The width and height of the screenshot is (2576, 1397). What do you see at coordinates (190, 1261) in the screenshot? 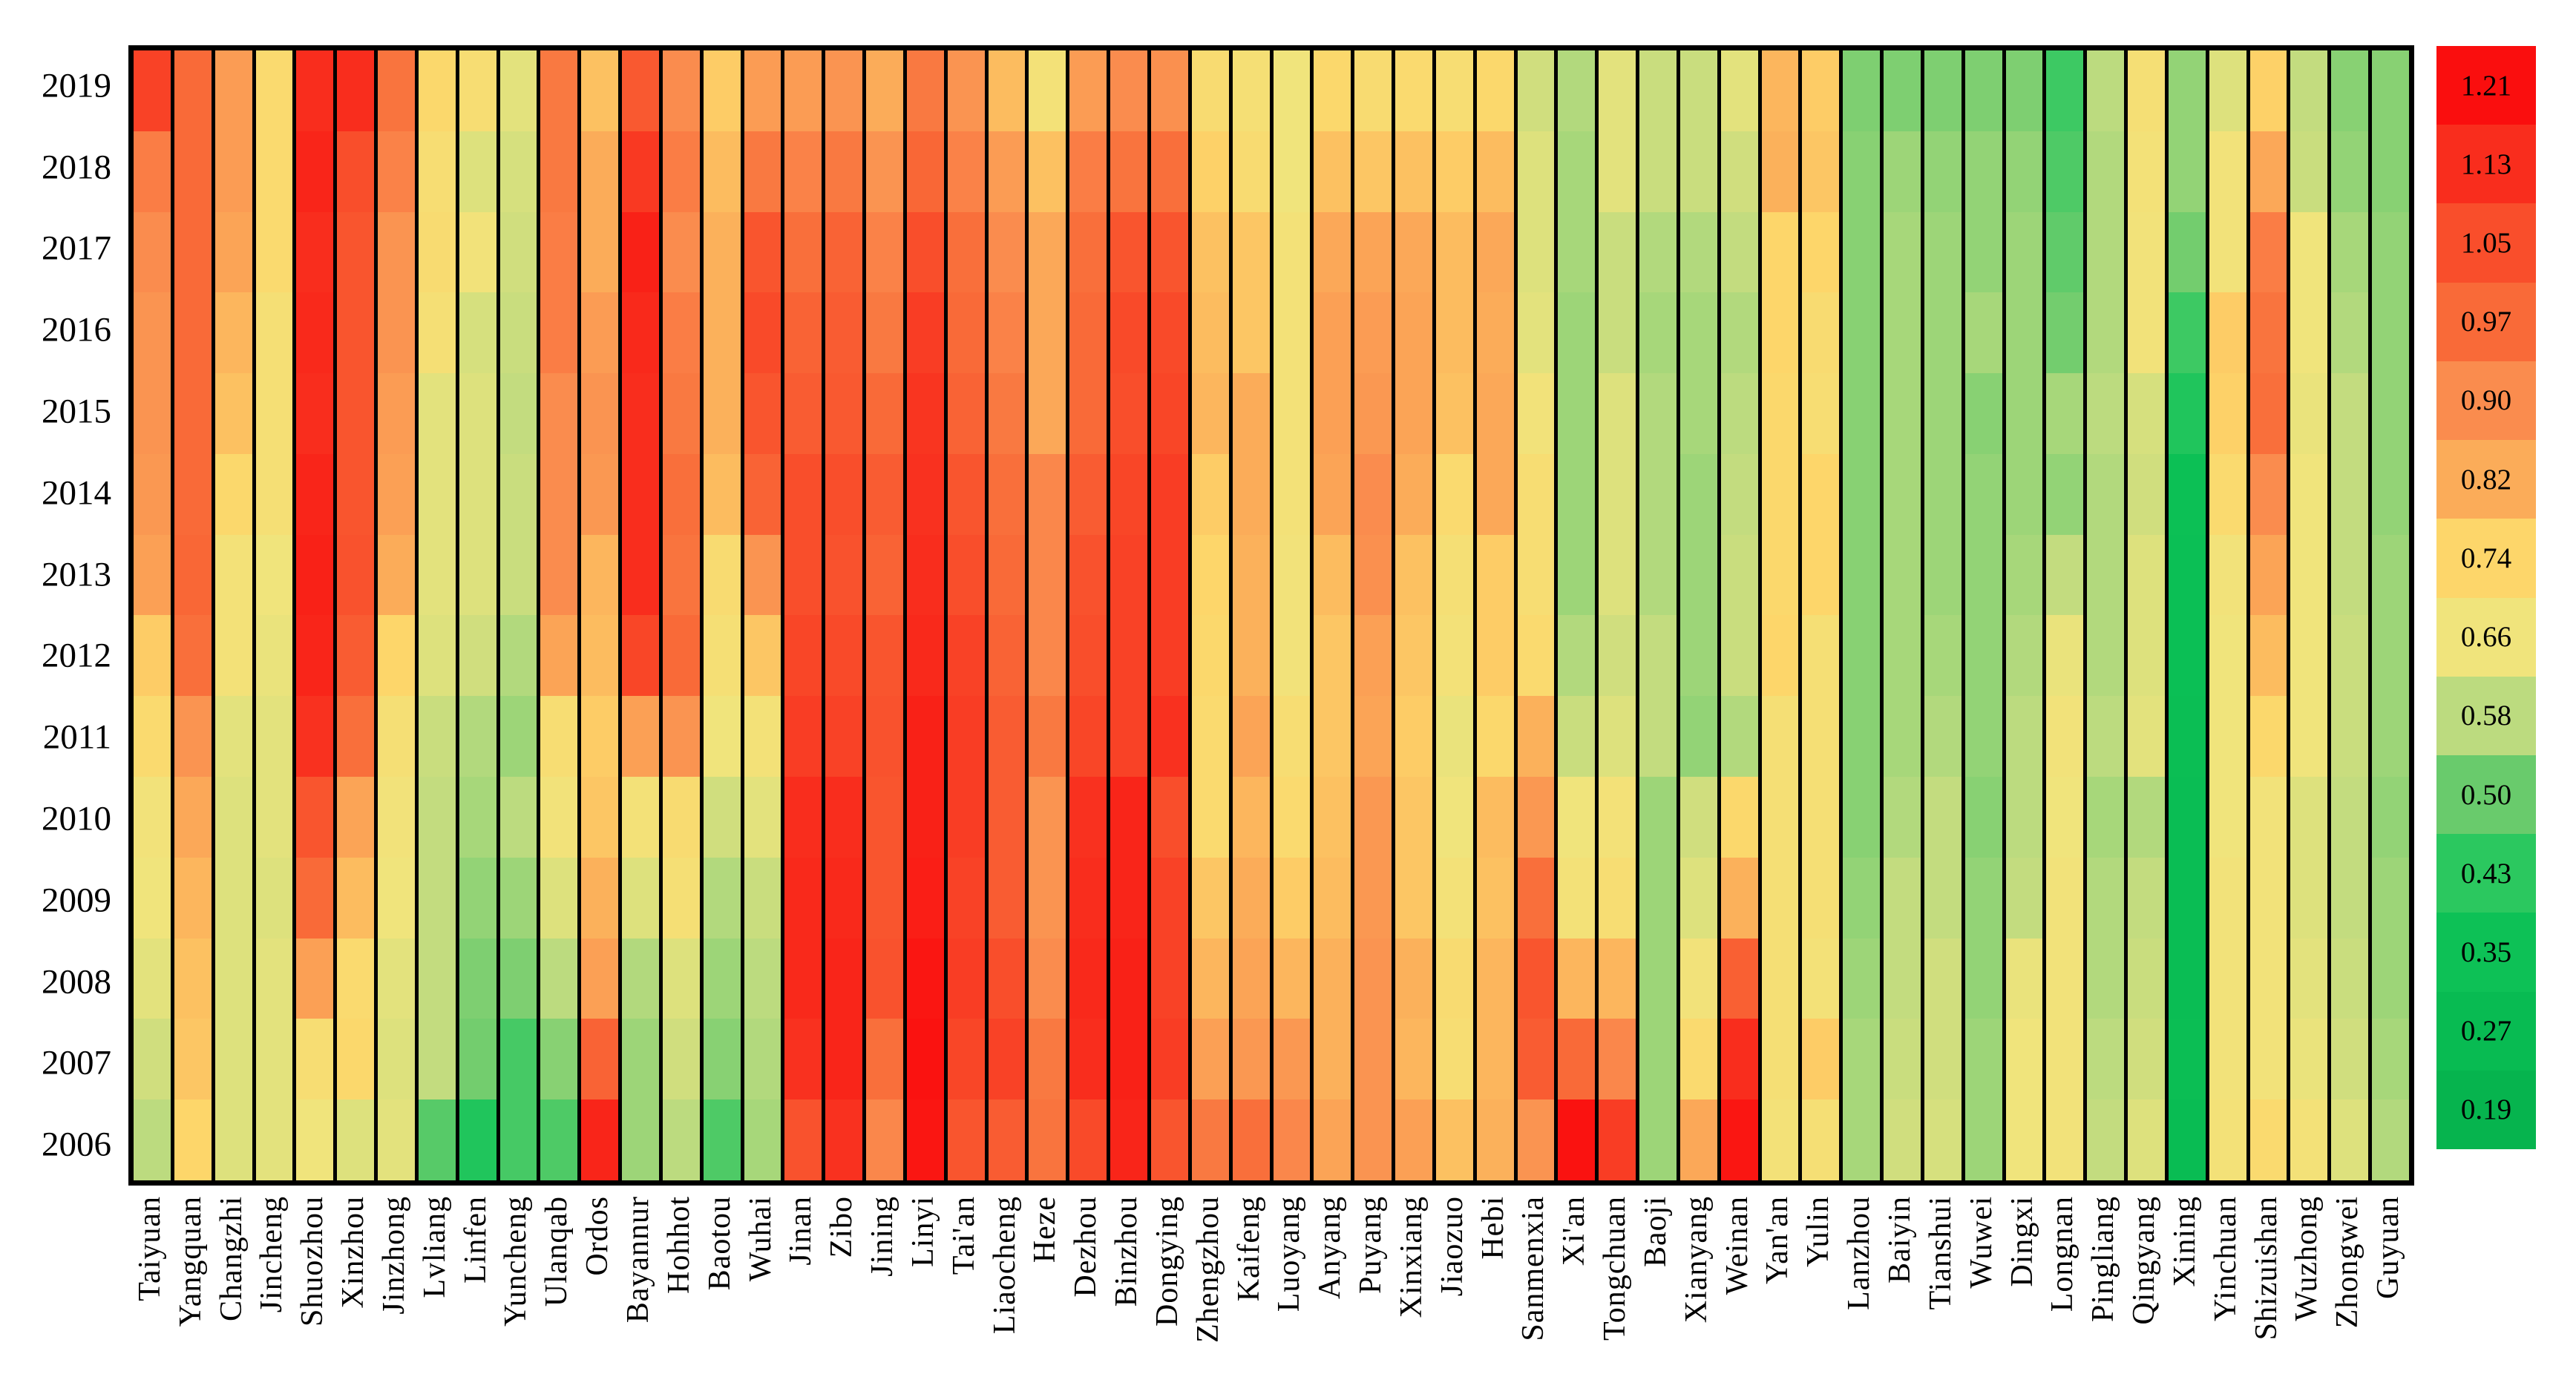
I see `city-label: Yangquan` at bounding box center [190, 1261].